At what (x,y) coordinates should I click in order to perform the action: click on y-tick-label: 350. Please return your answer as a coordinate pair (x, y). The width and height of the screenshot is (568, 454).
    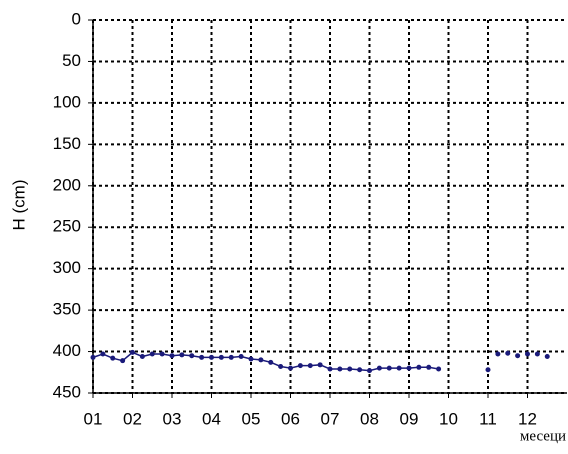
    Looking at the image, I should click on (67, 309).